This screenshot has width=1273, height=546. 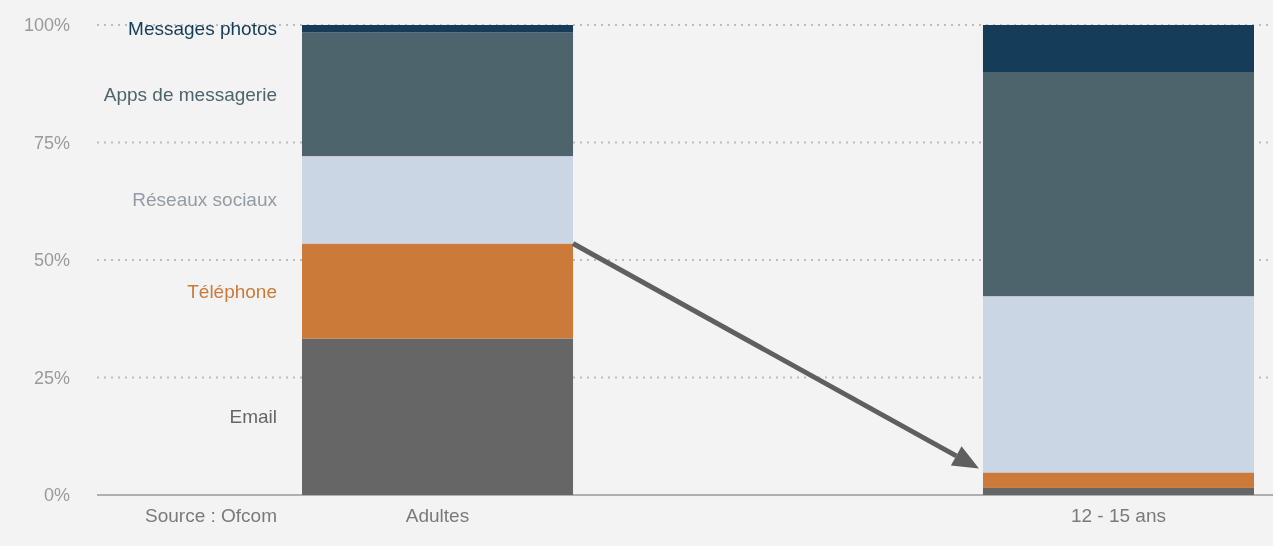 What do you see at coordinates (190, 94) in the screenshot?
I see `series-label: Apps de messagerie` at bounding box center [190, 94].